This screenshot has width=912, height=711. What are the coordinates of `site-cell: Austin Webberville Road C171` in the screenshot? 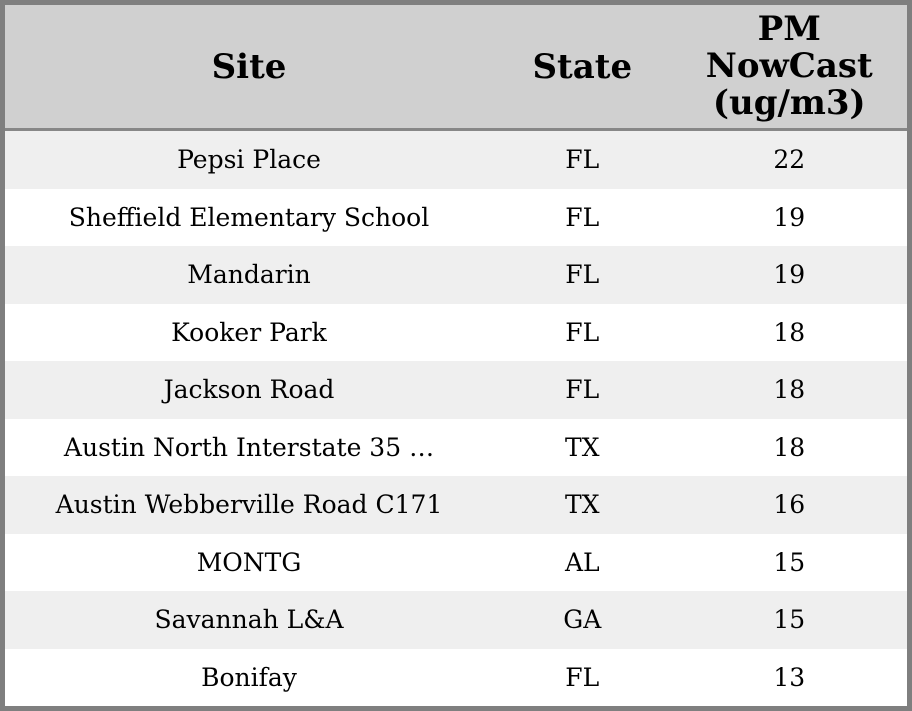 It's located at (249, 505).